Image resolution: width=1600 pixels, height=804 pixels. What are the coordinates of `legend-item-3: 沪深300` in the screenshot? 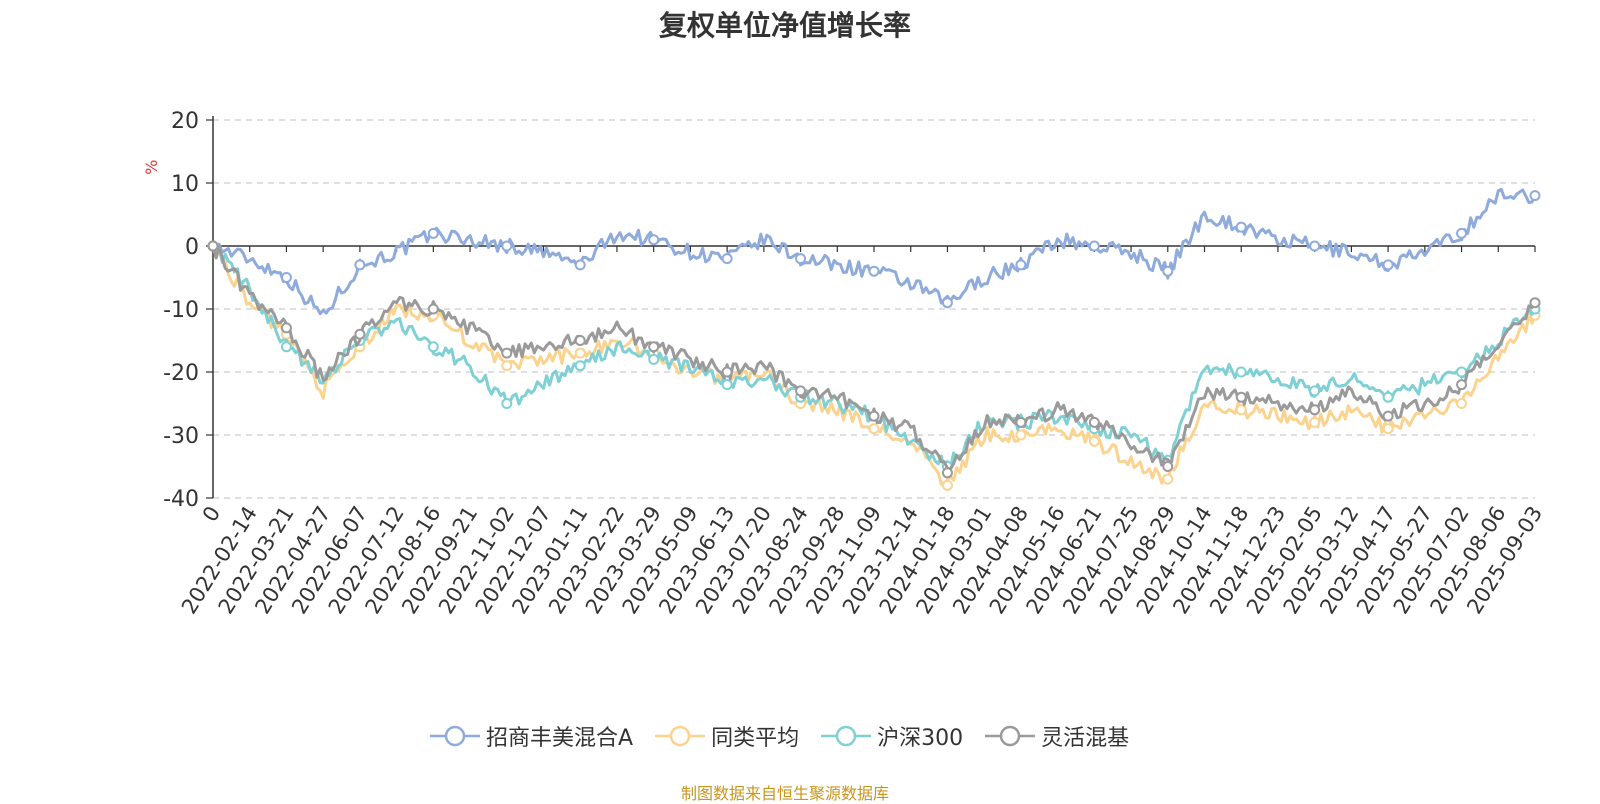 It's located at (892, 736).